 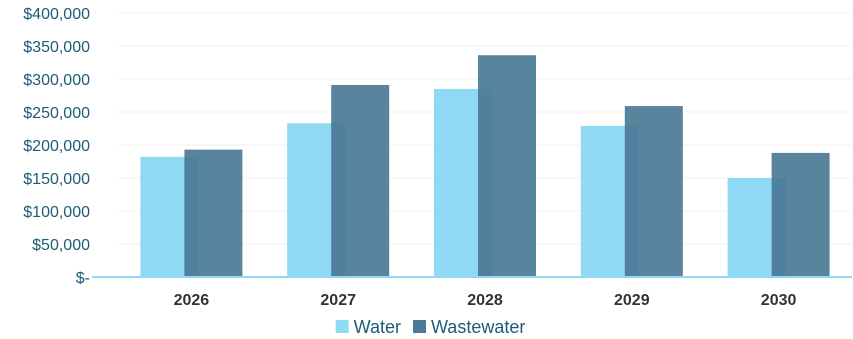 What do you see at coordinates (632, 300) in the screenshot?
I see `x-tick-label: 2029` at bounding box center [632, 300].